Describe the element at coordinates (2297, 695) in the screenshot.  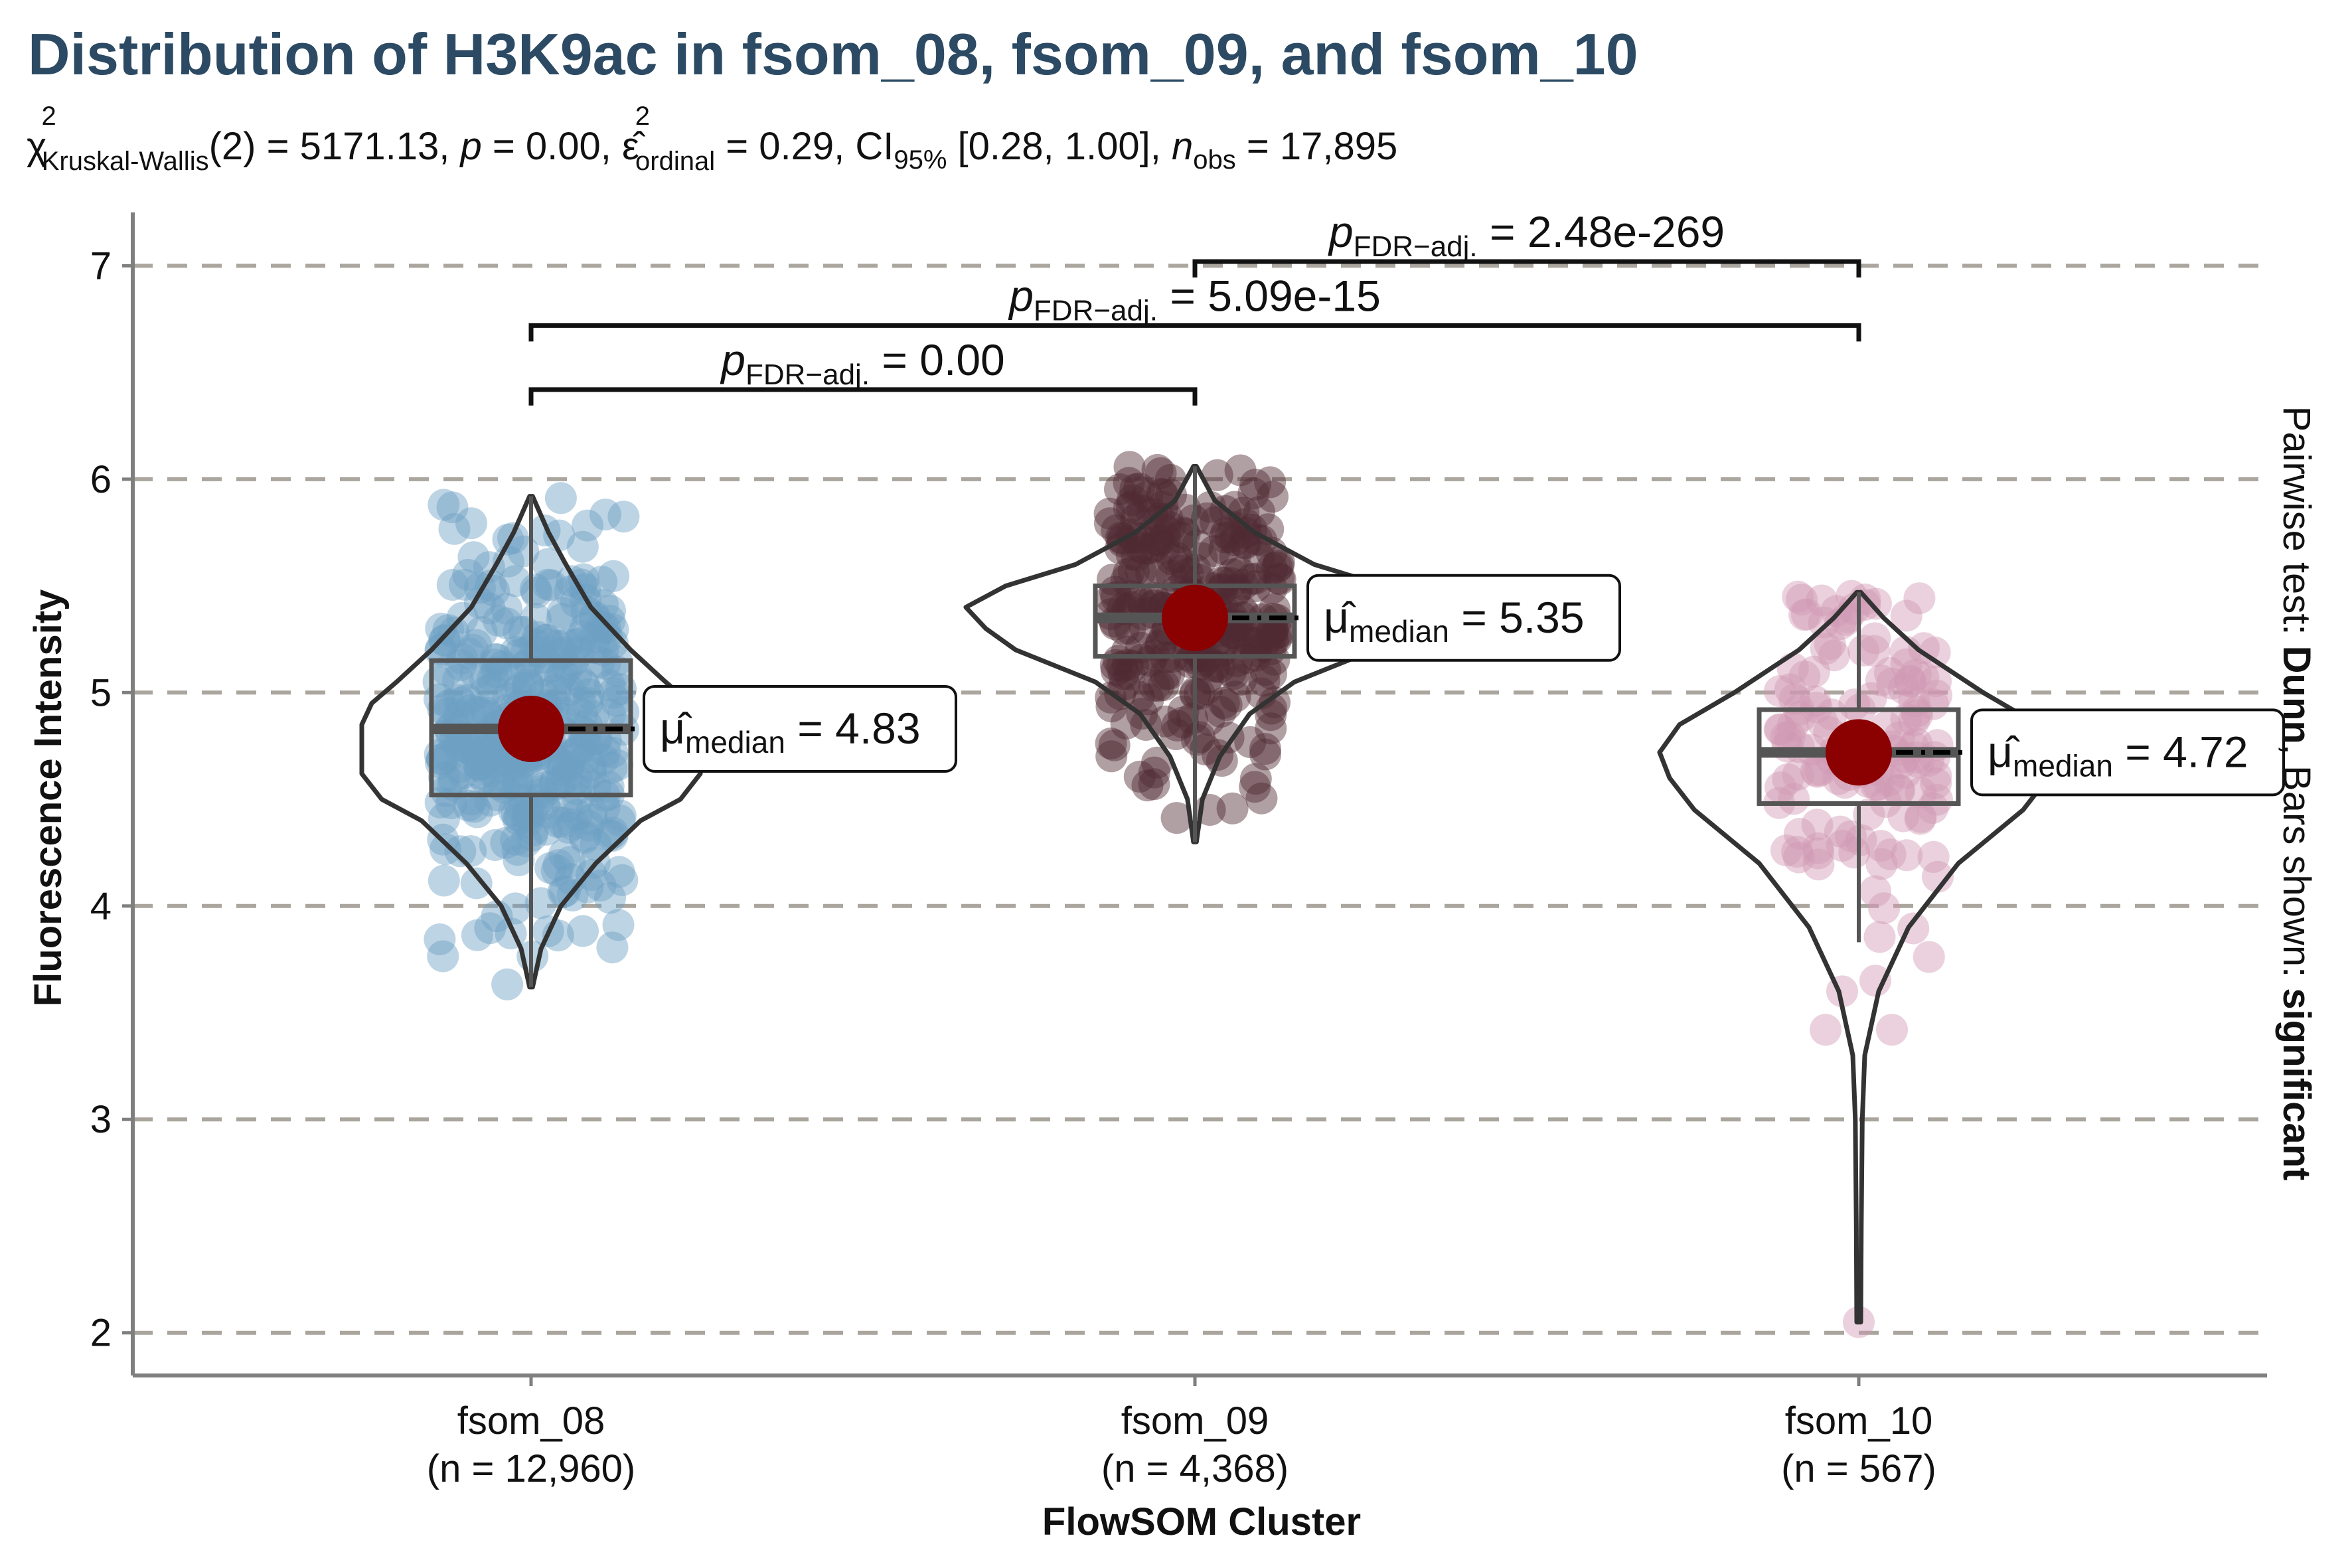
I see `side-test: Dunn` at that location.